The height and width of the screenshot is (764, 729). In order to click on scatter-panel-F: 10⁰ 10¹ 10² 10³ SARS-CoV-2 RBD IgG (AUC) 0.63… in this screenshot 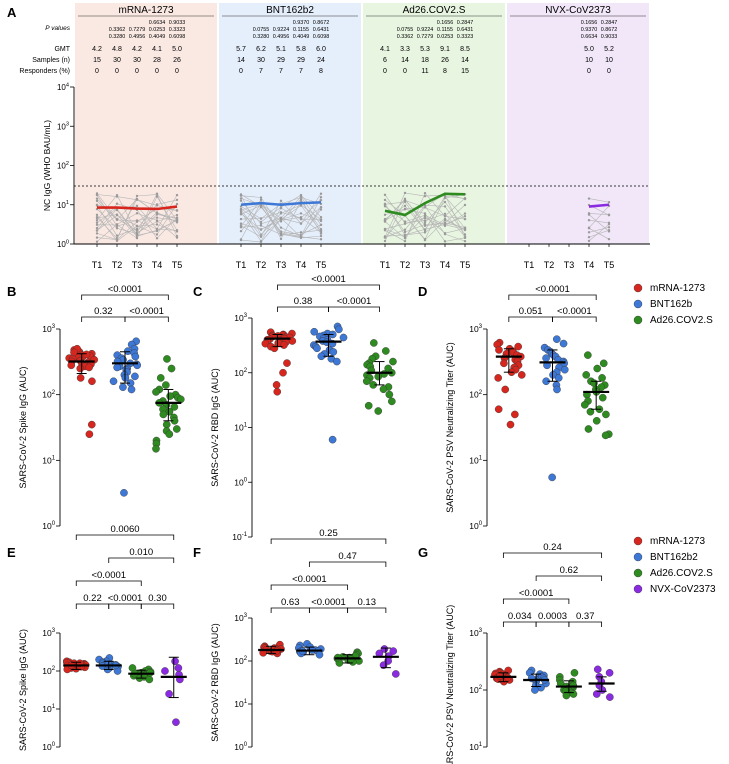, I will do `click(305, 640)`.